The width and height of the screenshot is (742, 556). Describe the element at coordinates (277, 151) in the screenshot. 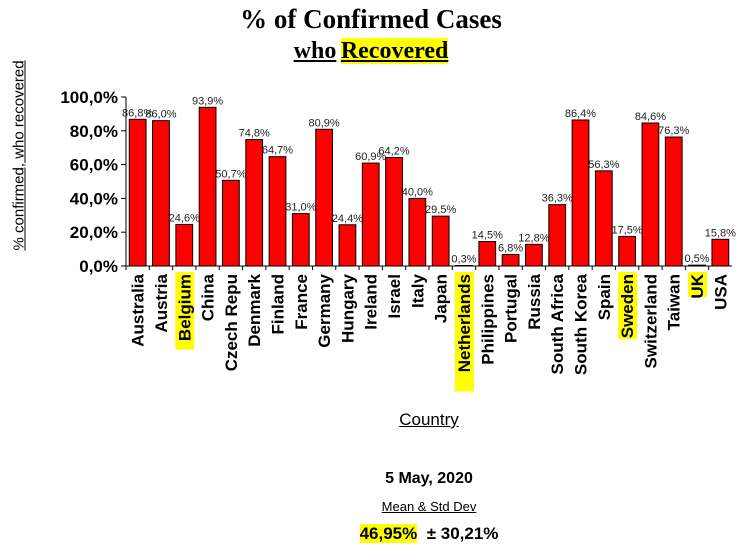

I see `data-label: 64,7%` at that location.